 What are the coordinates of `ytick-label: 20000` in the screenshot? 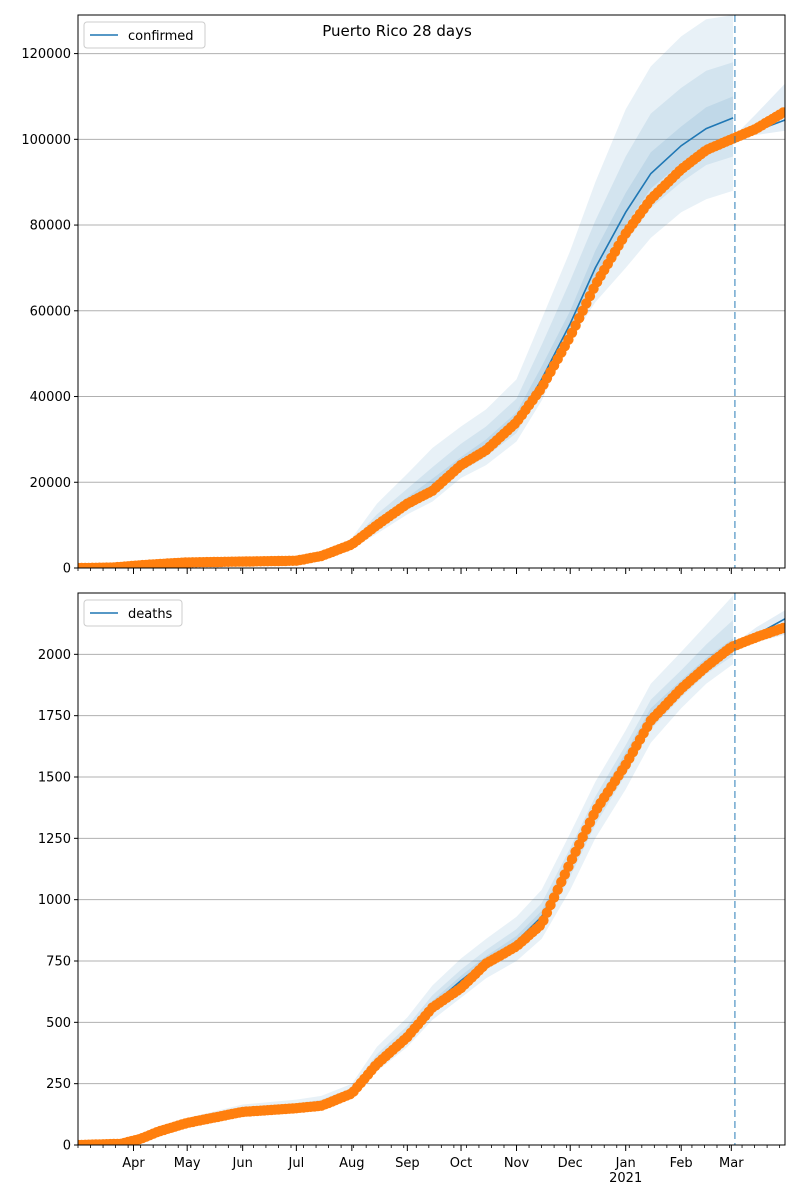 It's located at (50, 483).